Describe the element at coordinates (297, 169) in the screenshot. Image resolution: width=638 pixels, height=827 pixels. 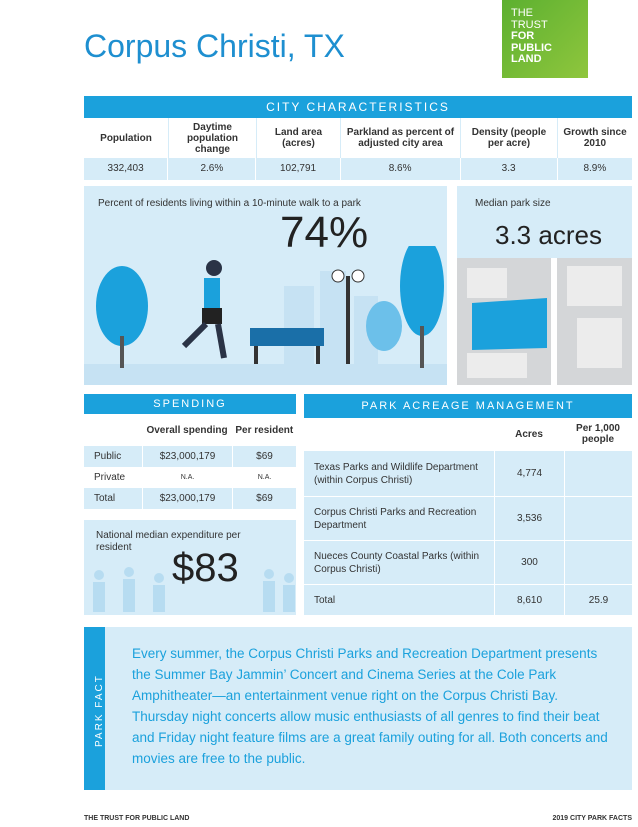
I see `stat-value: 102,791` at that location.